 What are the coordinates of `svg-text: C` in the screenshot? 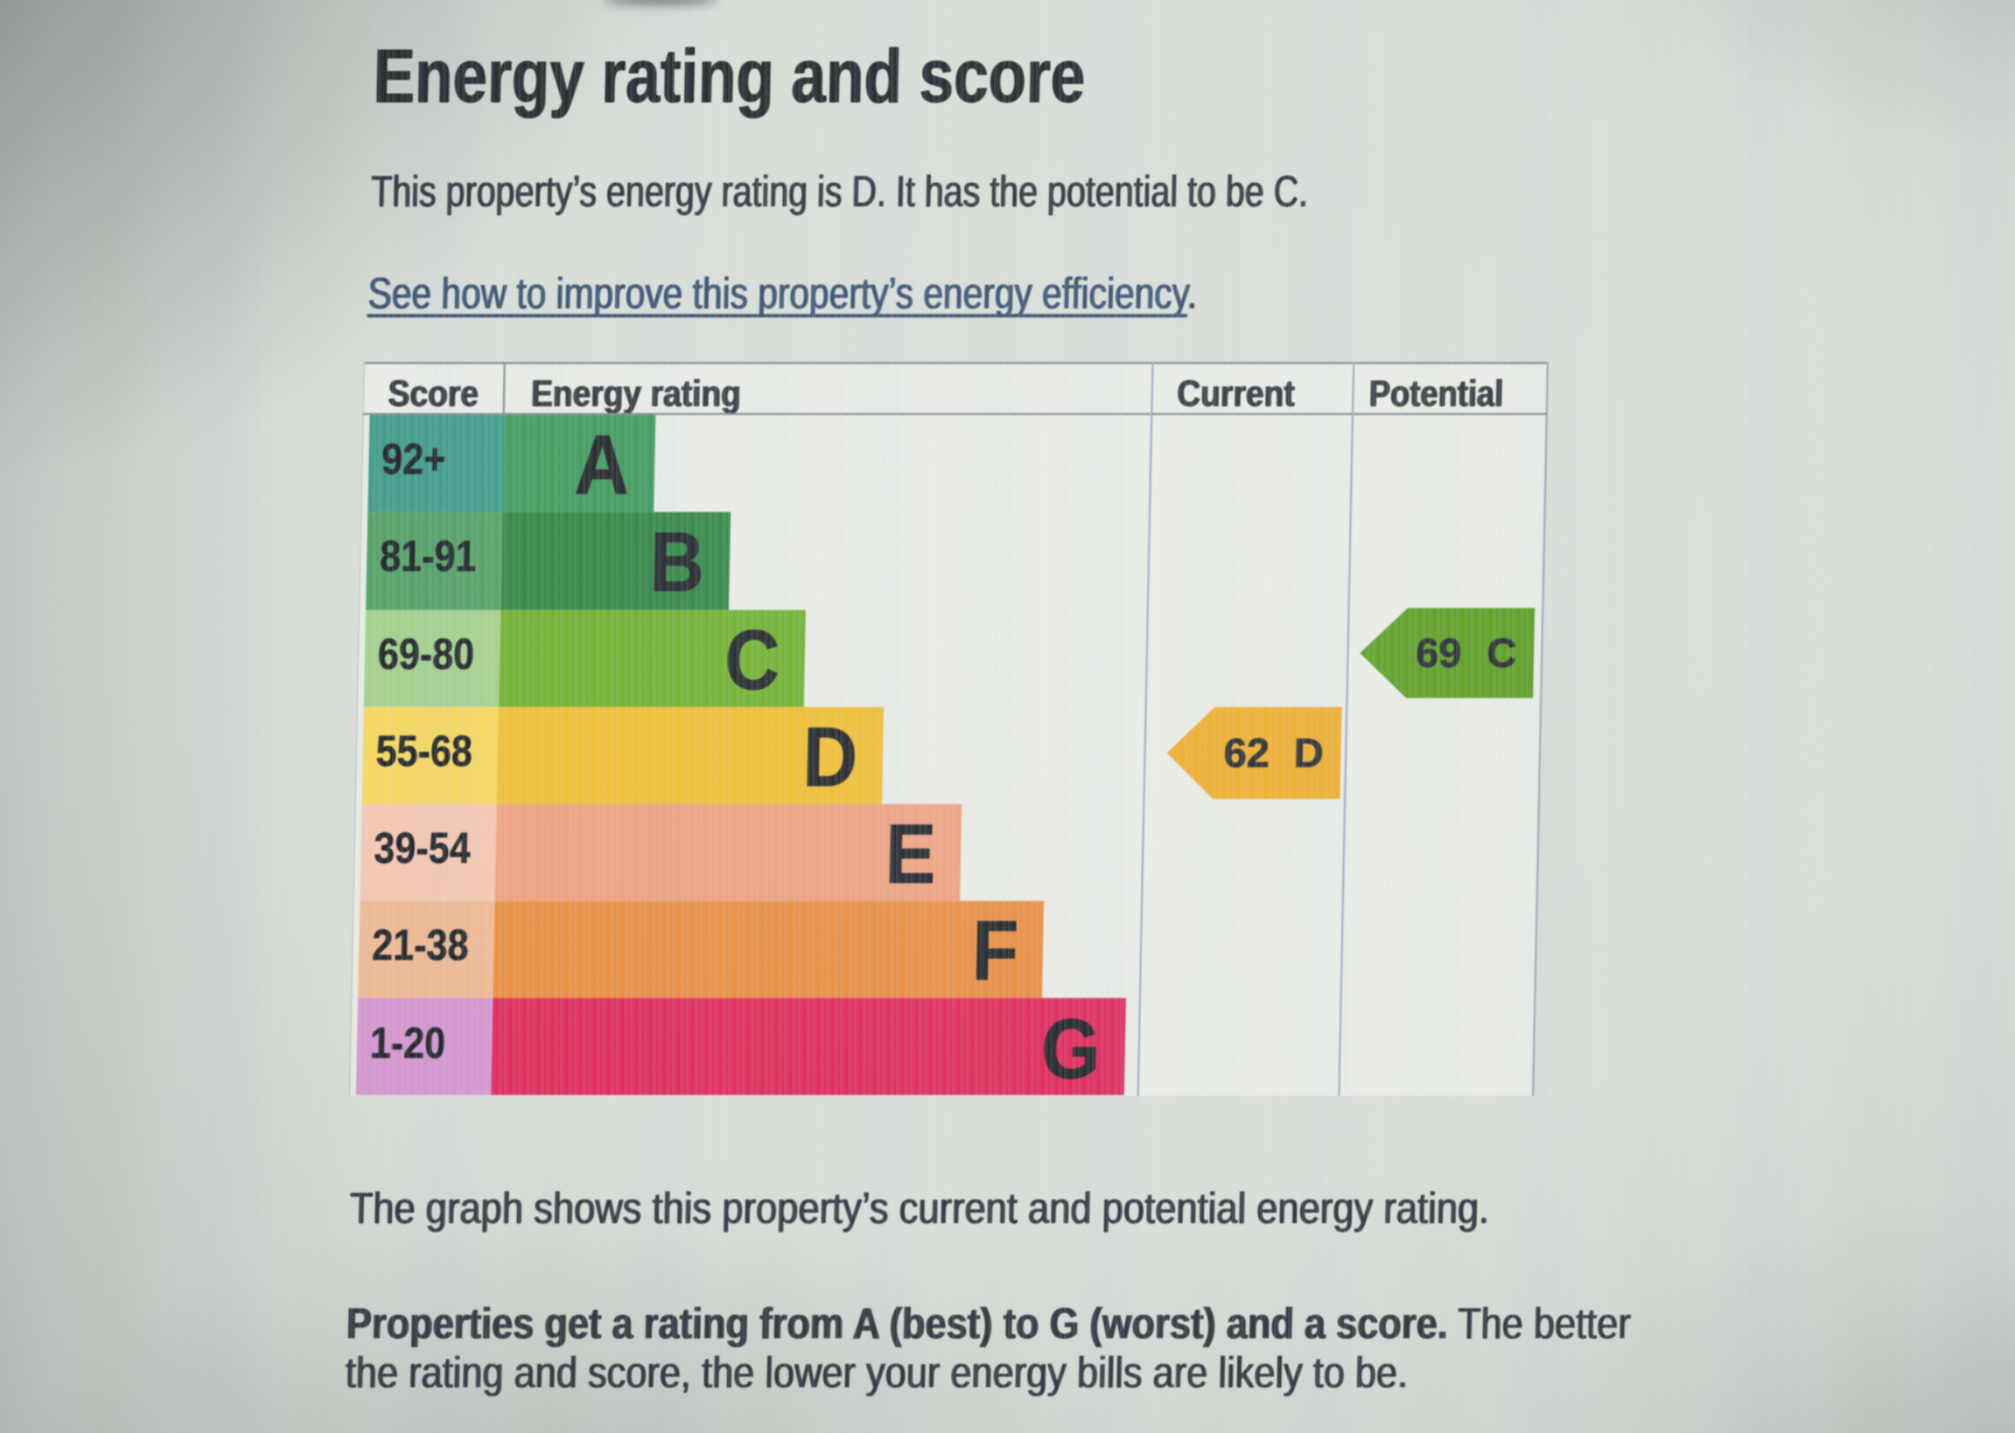 It's located at (1501, 653).